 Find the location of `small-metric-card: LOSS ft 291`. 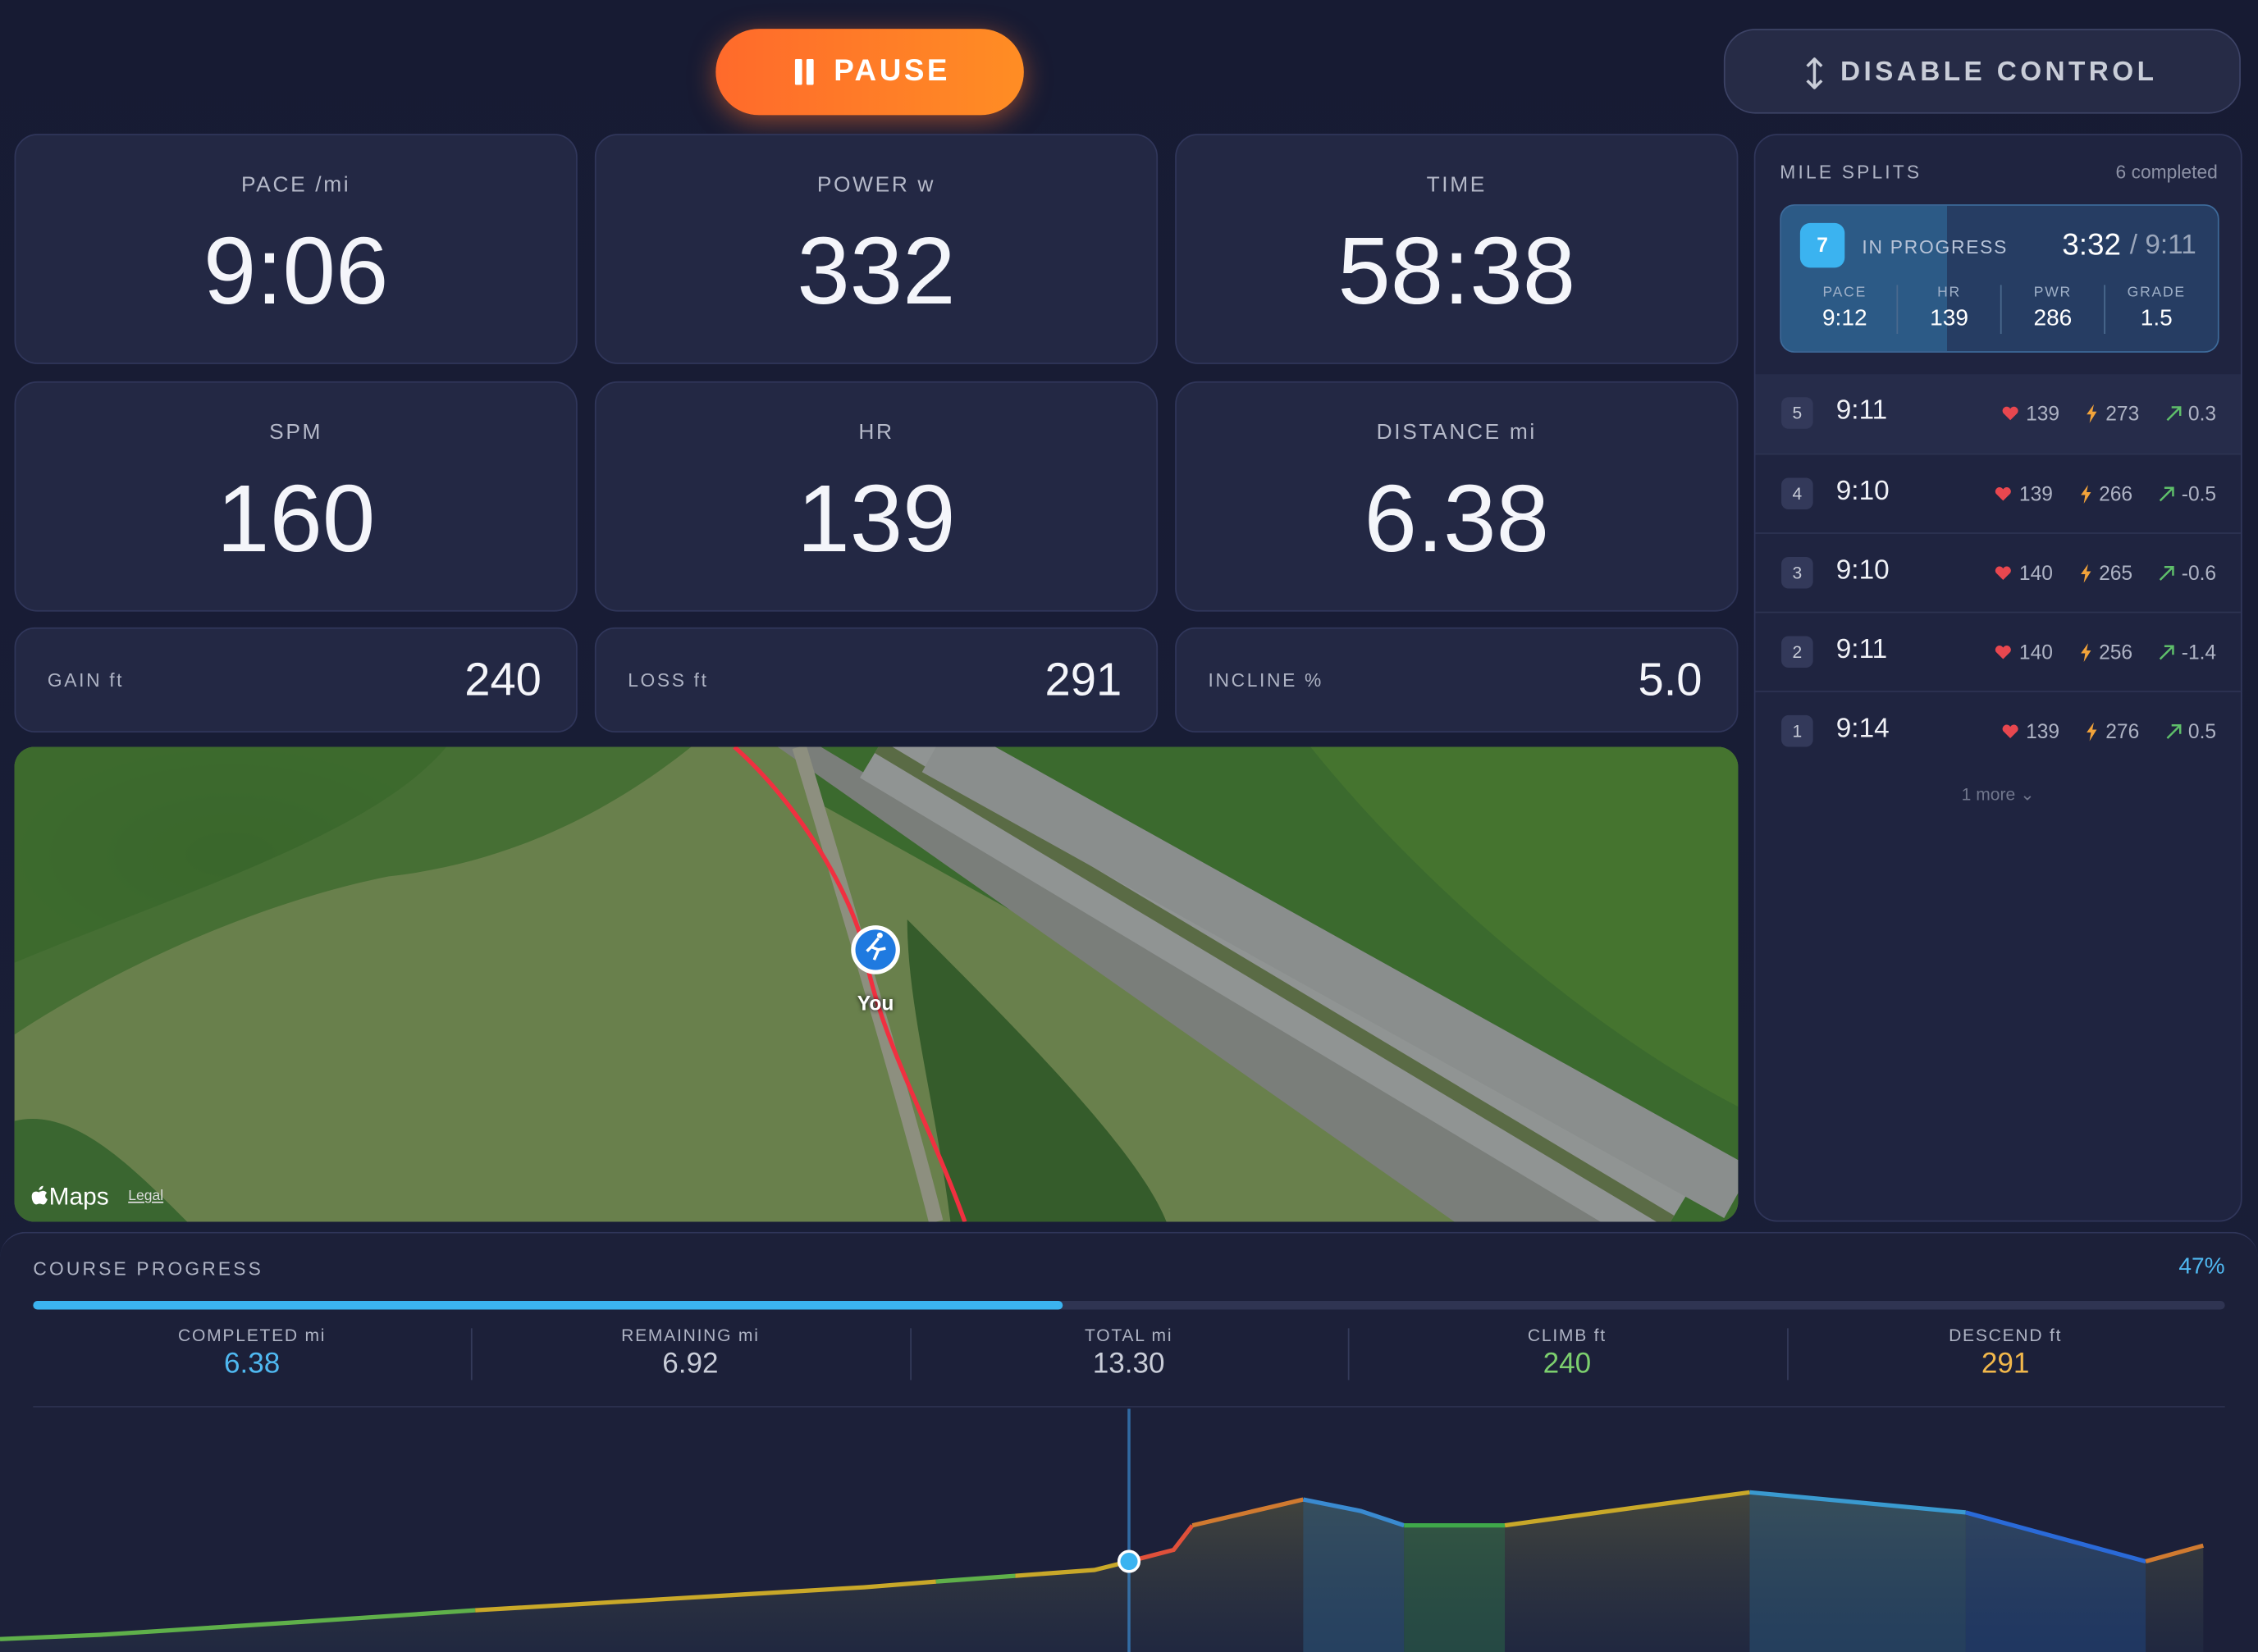

small-metric-card: LOSS ft 291 is located at coordinates (876, 679).